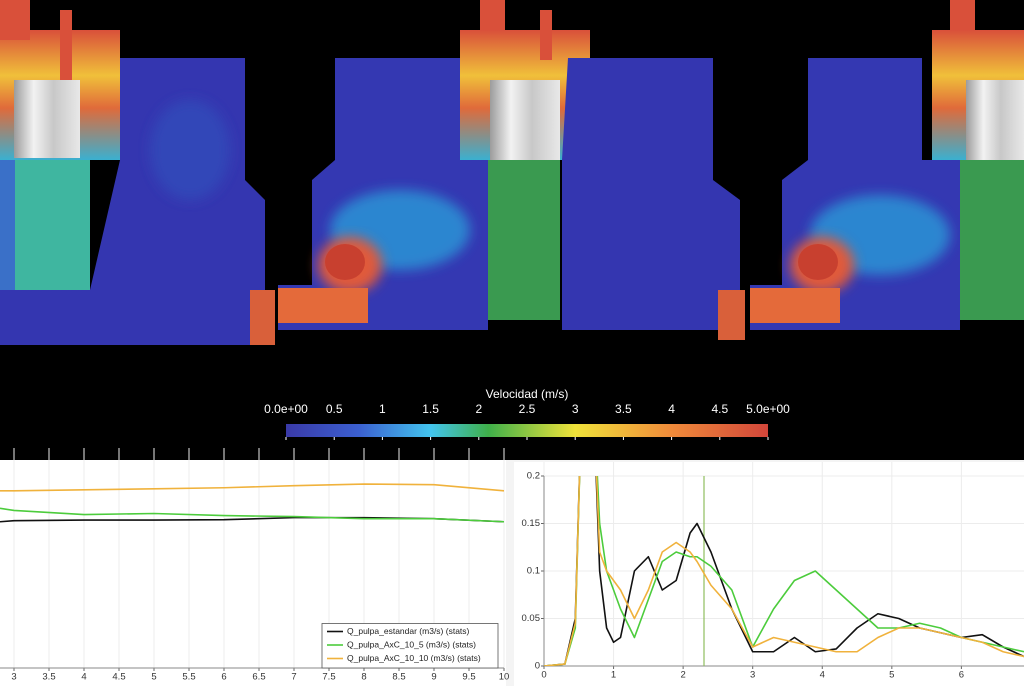  Describe the element at coordinates (543, 675) in the screenshot. I see `x-tick-label: 0` at that location.